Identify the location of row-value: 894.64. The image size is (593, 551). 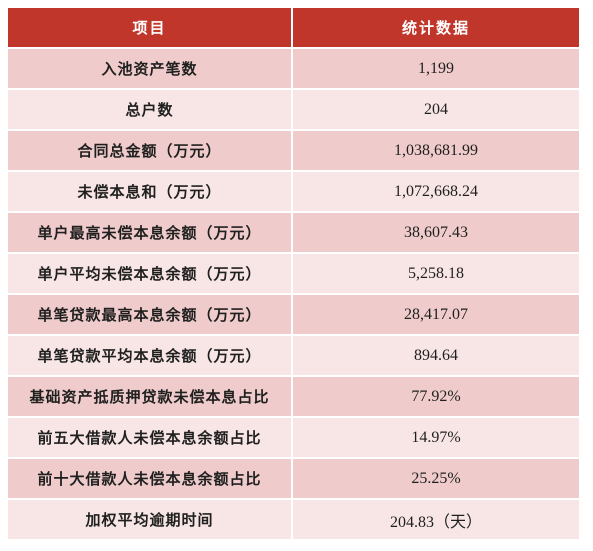
(436, 355).